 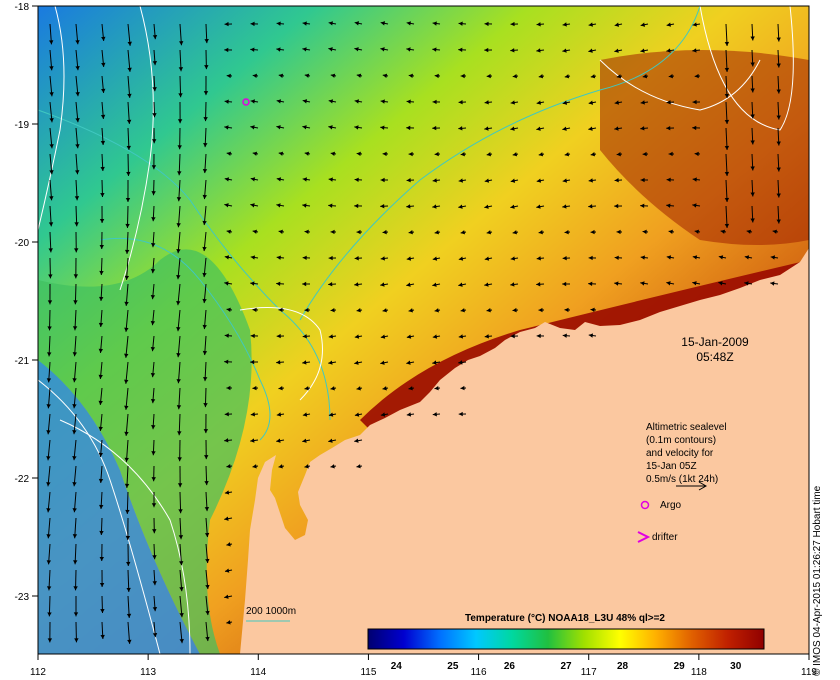 What do you see at coordinates (817, 580) in the screenshot?
I see `credit-text: © IMOS 04-Apr-2015 01:26:27 Hobart time` at bounding box center [817, 580].